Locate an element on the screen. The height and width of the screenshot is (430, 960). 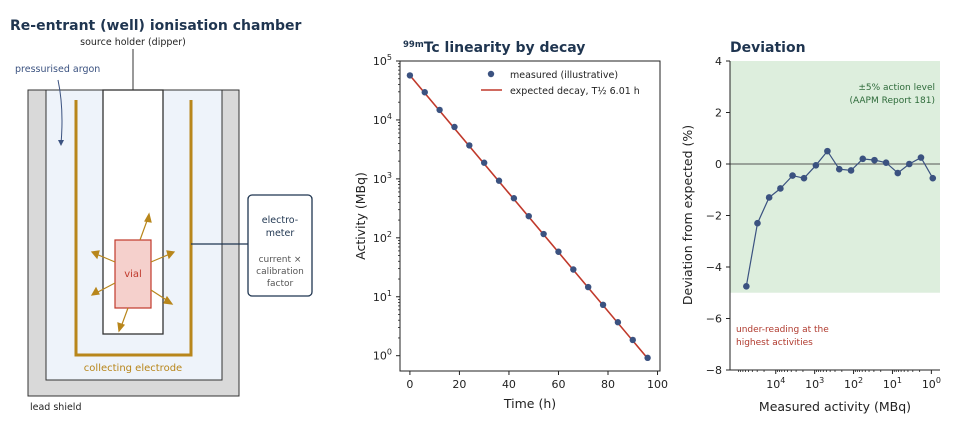
chart1-y-tick-label-exp: 5 is located at coordinates (389, 57).